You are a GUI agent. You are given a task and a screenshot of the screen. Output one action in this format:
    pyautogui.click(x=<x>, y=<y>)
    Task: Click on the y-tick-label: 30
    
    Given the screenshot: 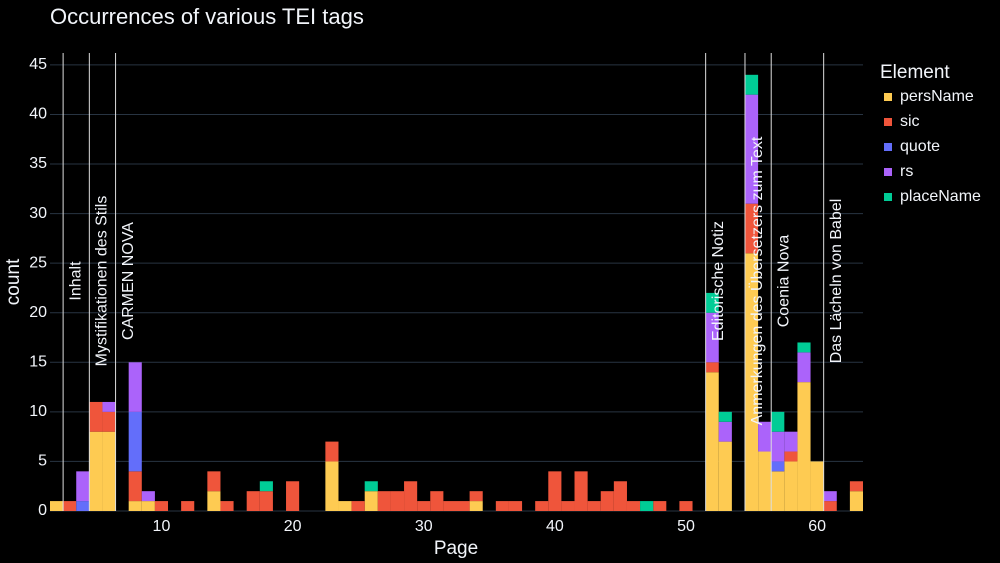 What is the action you would take?
    pyautogui.click(x=38, y=213)
    